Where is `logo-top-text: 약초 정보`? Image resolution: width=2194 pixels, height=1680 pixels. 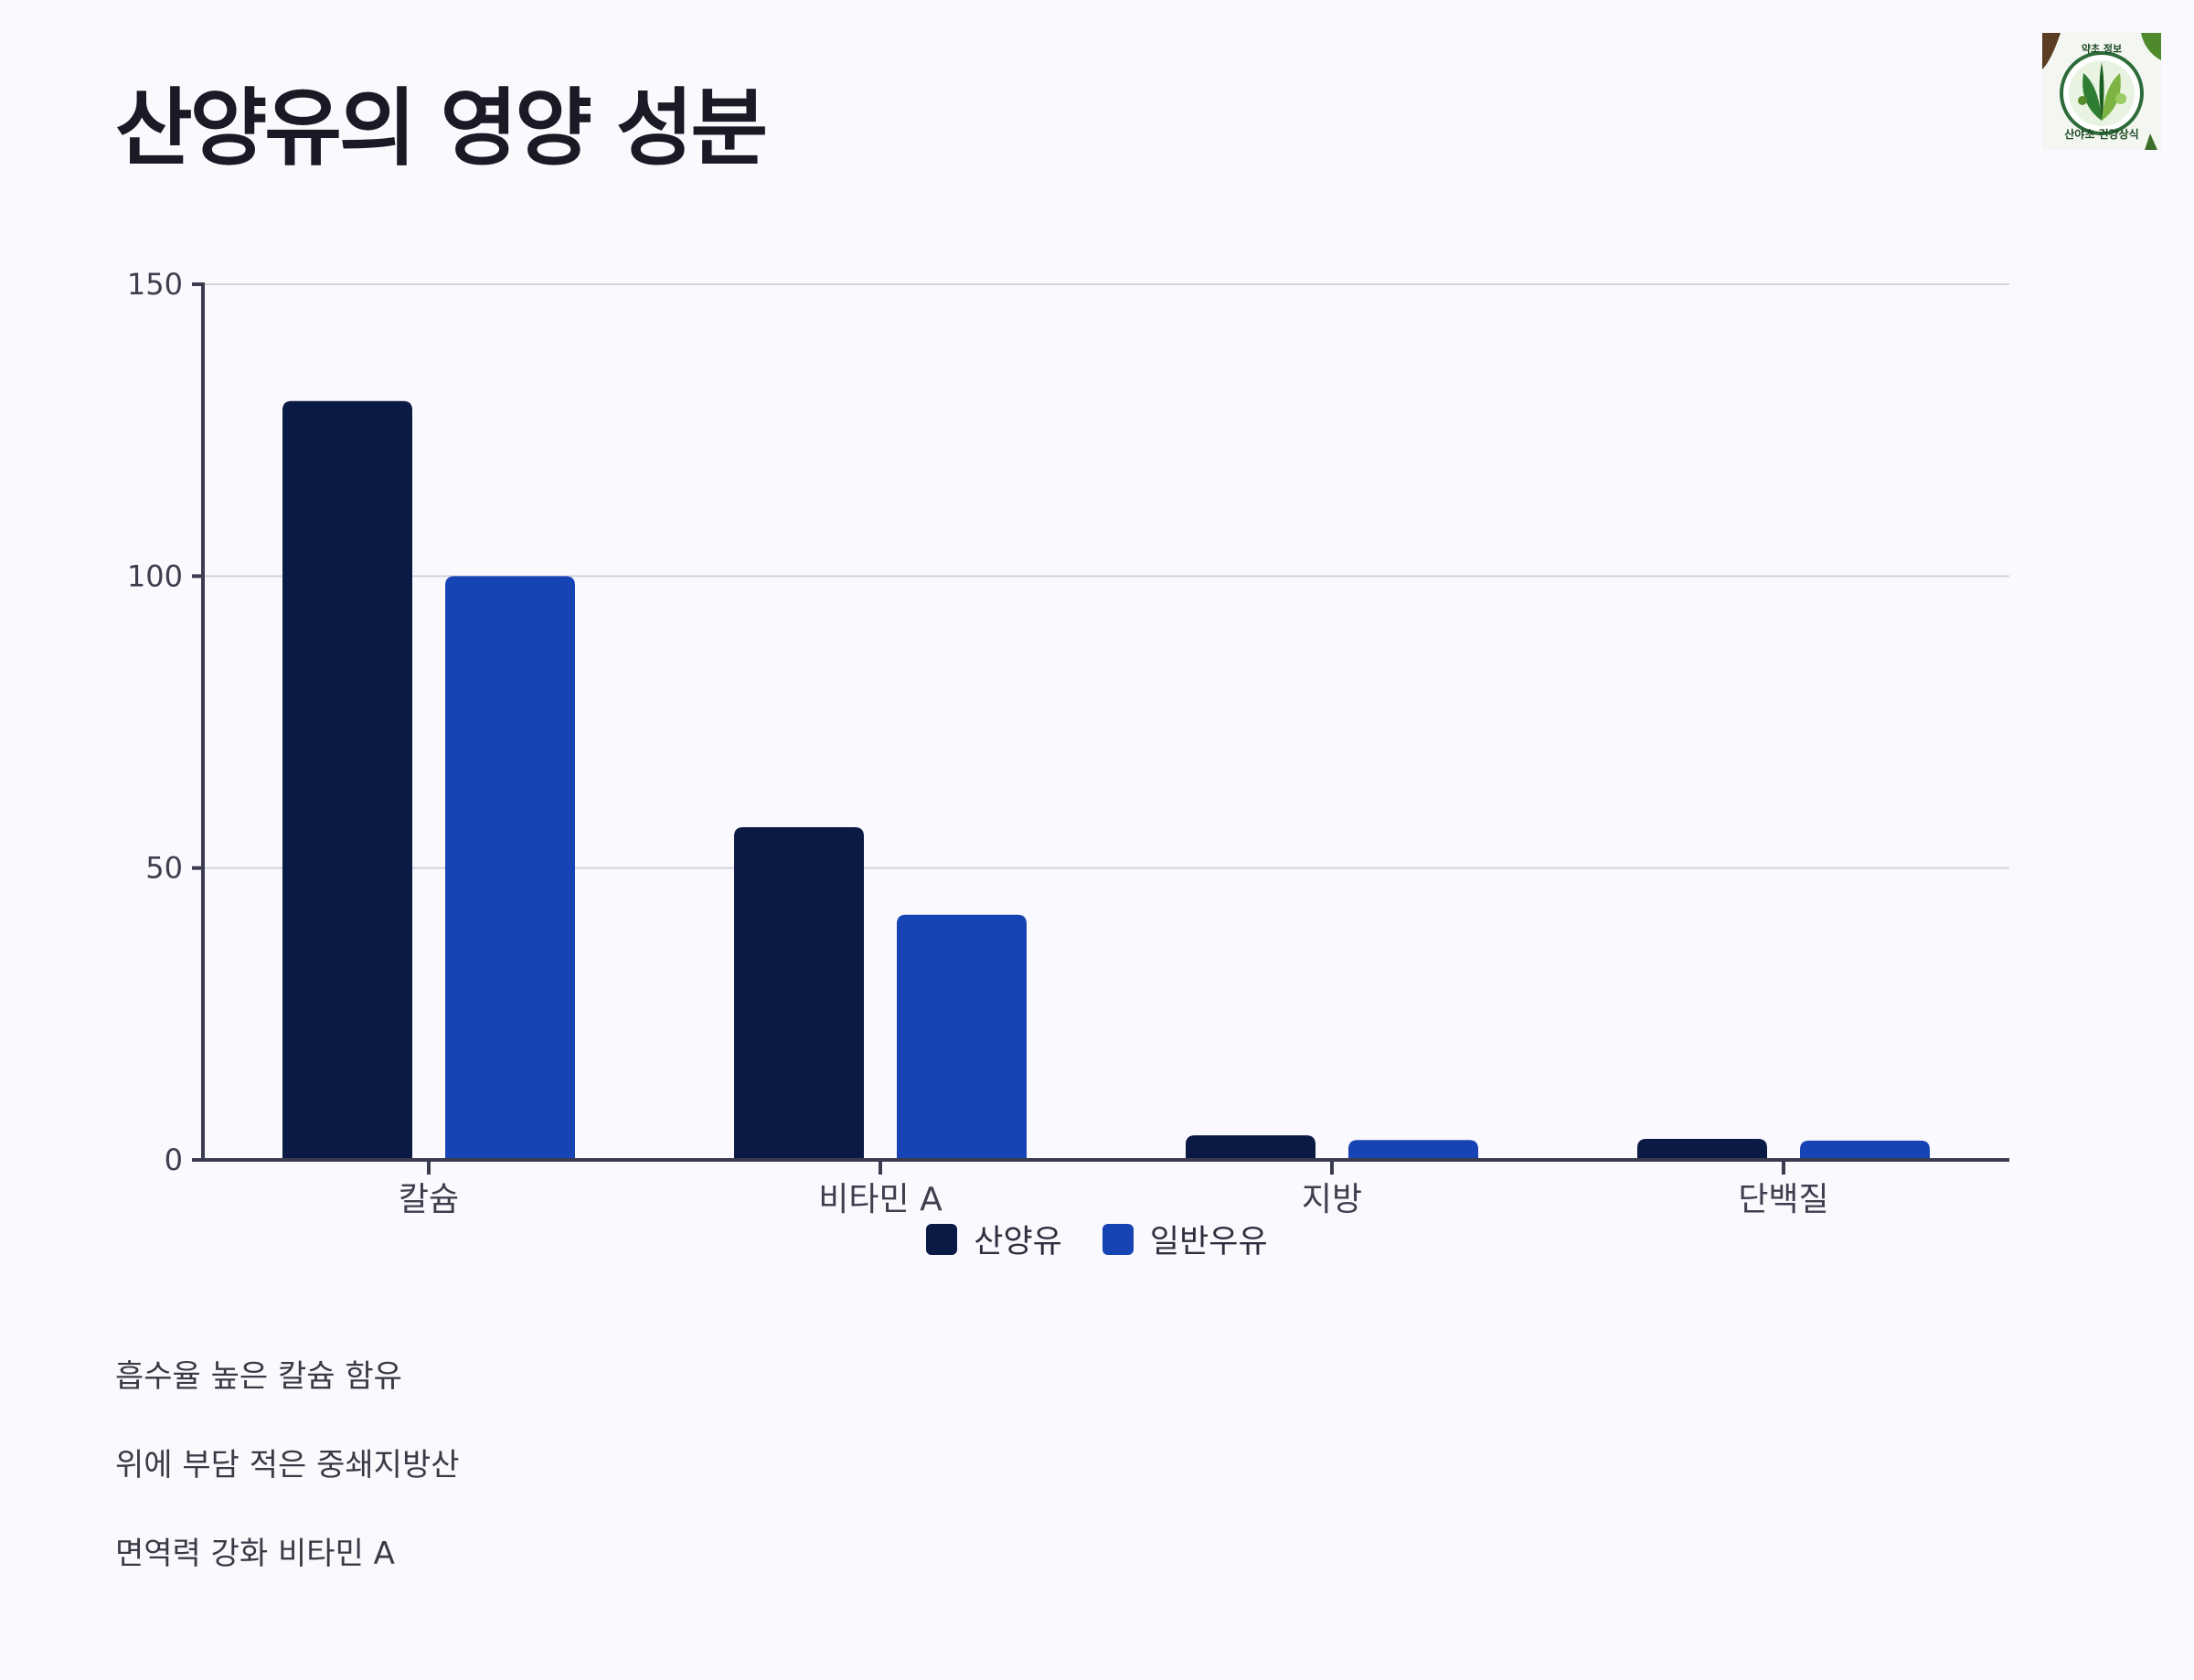
logo-top-text: 약초 정보 is located at coordinates (2102, 49).